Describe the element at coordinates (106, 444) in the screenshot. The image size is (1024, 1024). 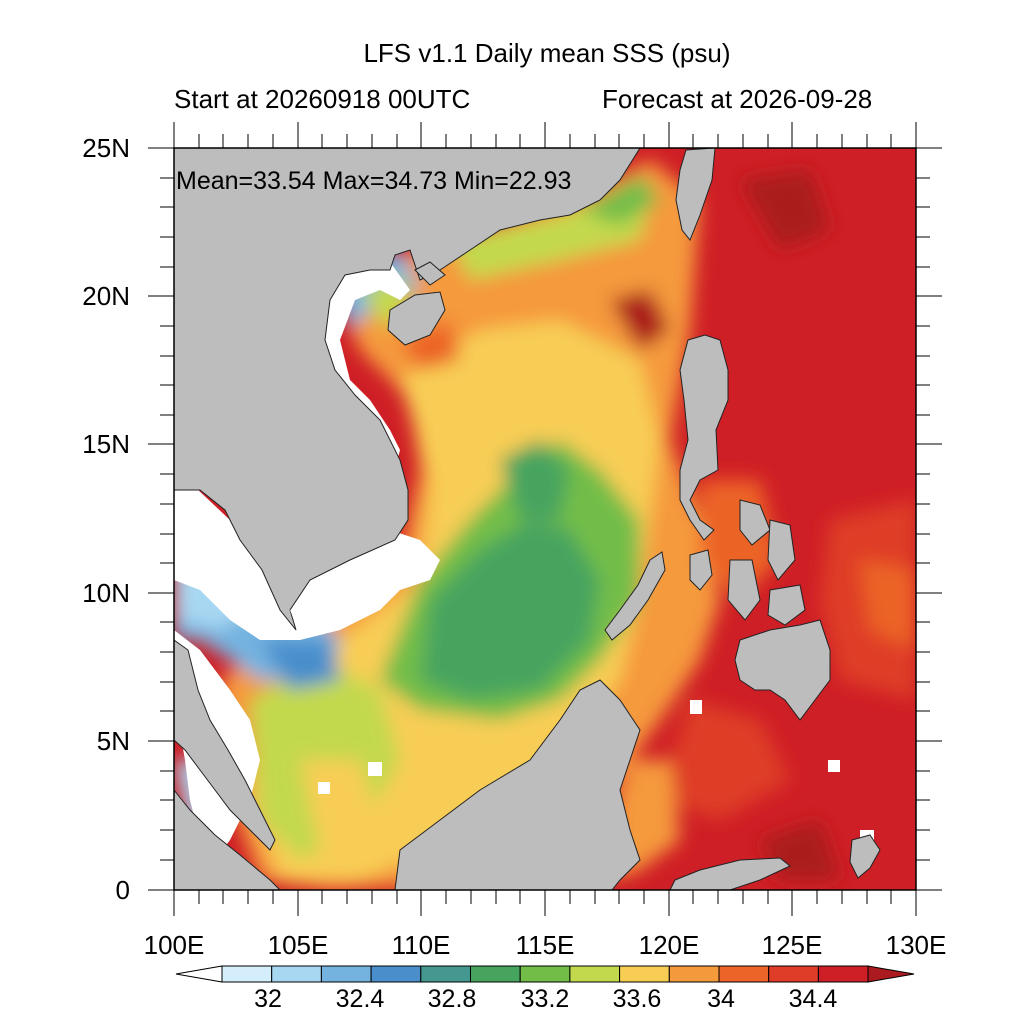
I see `lat-tick-label: 15N` at that location.